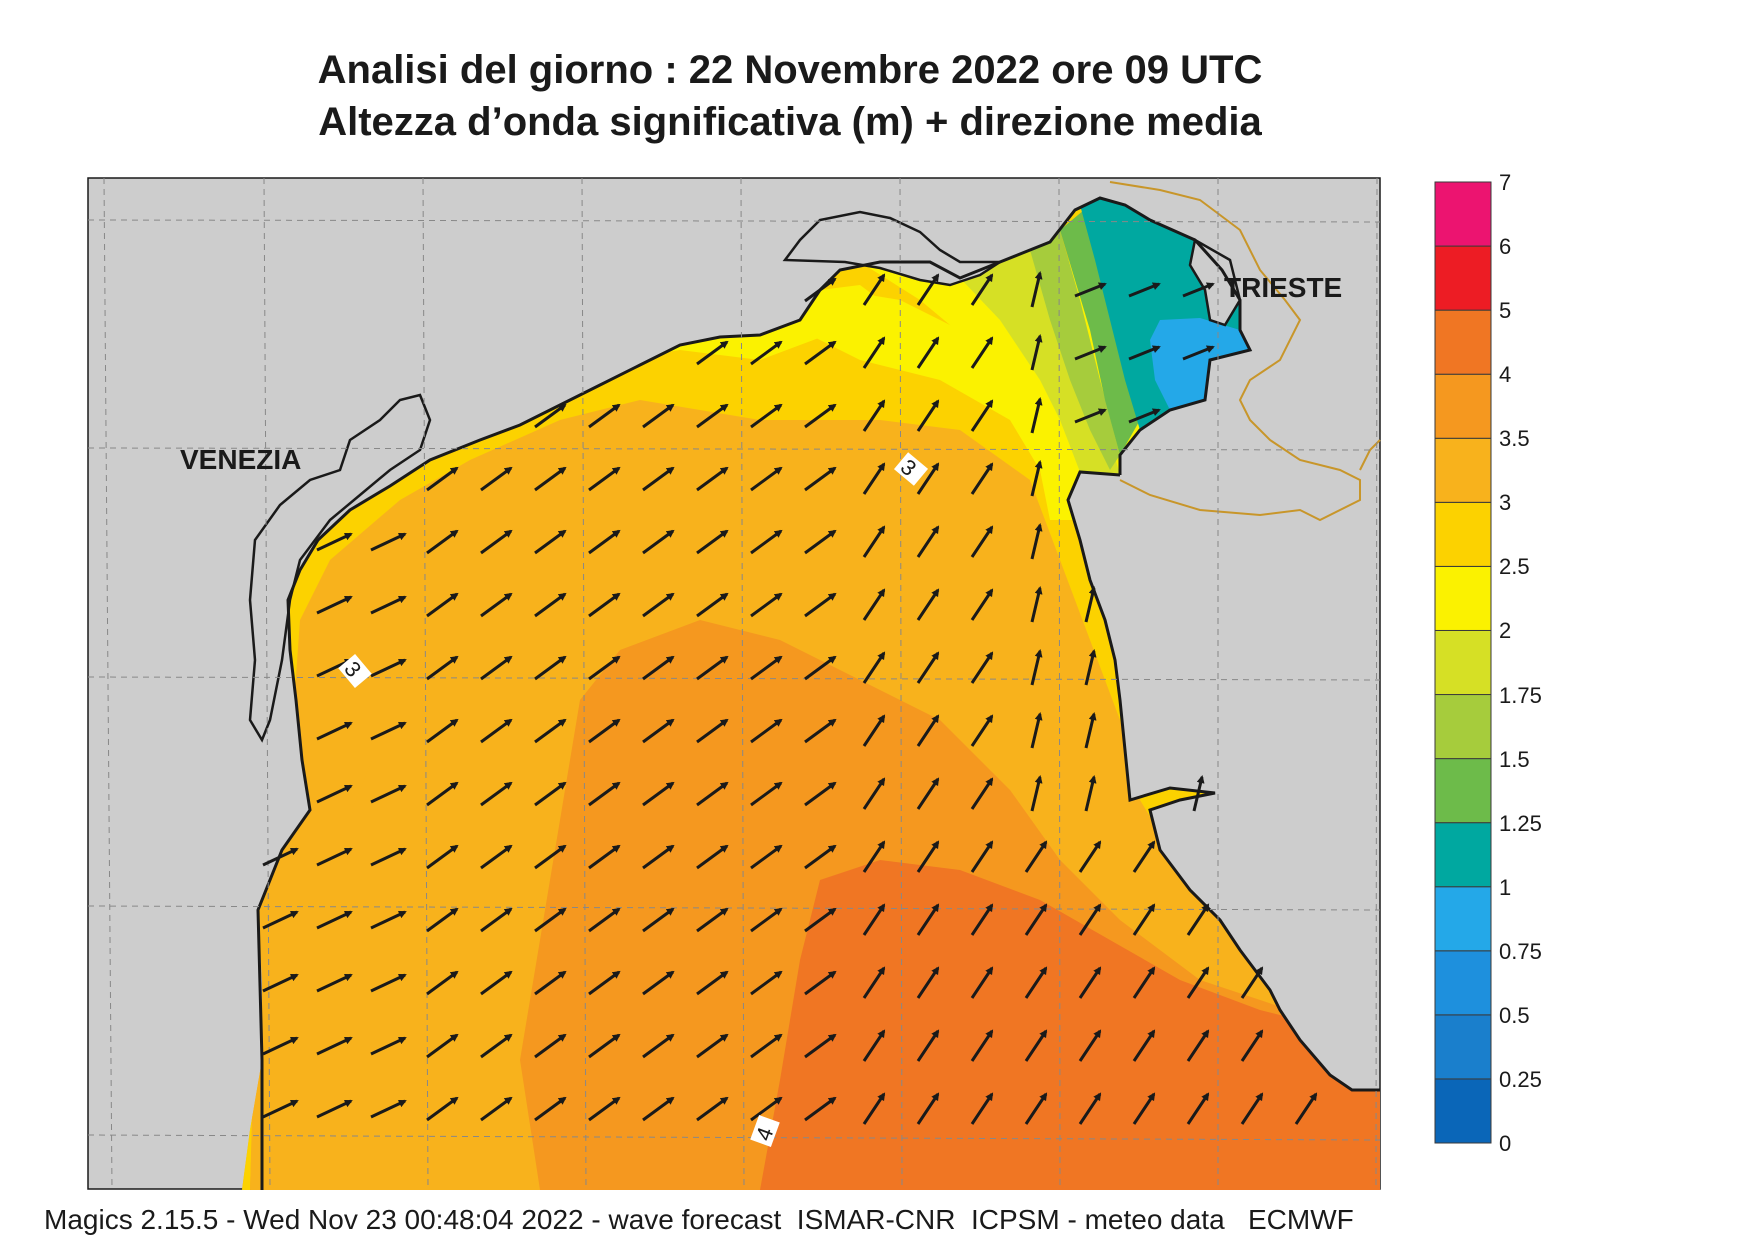 The image size is (1755, 1242). Describe the element at coordinates (1520, 1079) in the screenshot. I see `legend-label: 0.25` at that location.